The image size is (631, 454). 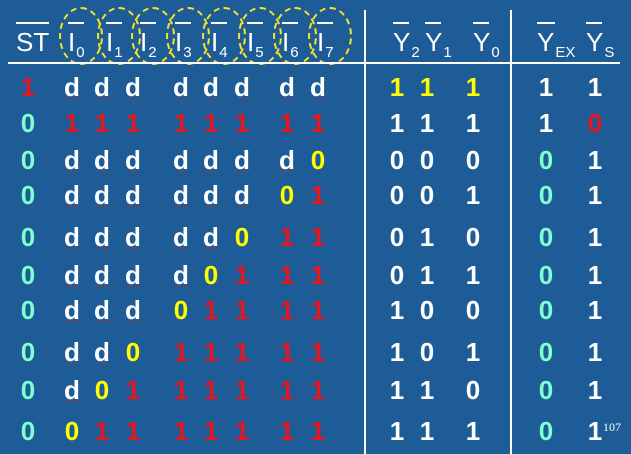 I want to click on column-header-subscript: S, so click(x=609, y=52).